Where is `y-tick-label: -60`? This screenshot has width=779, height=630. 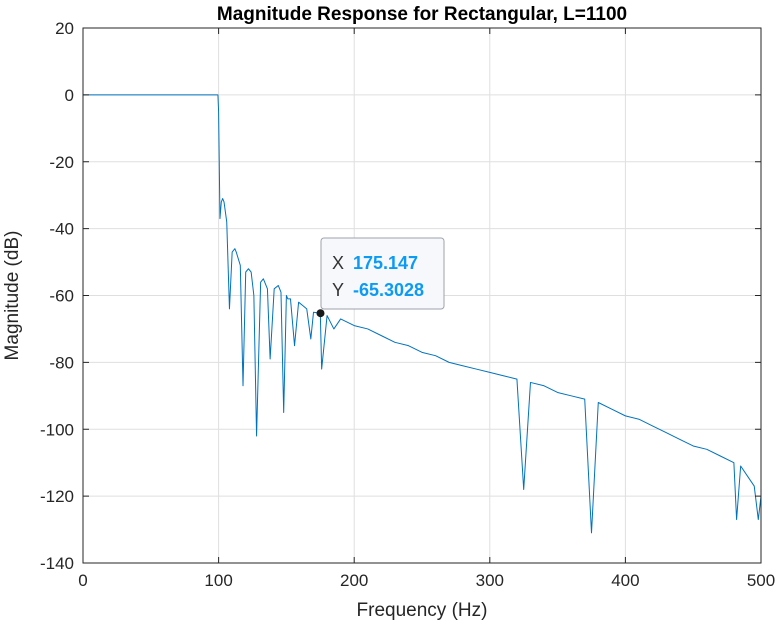
y-tick-label: -60 is located at coordinates (61, 296).